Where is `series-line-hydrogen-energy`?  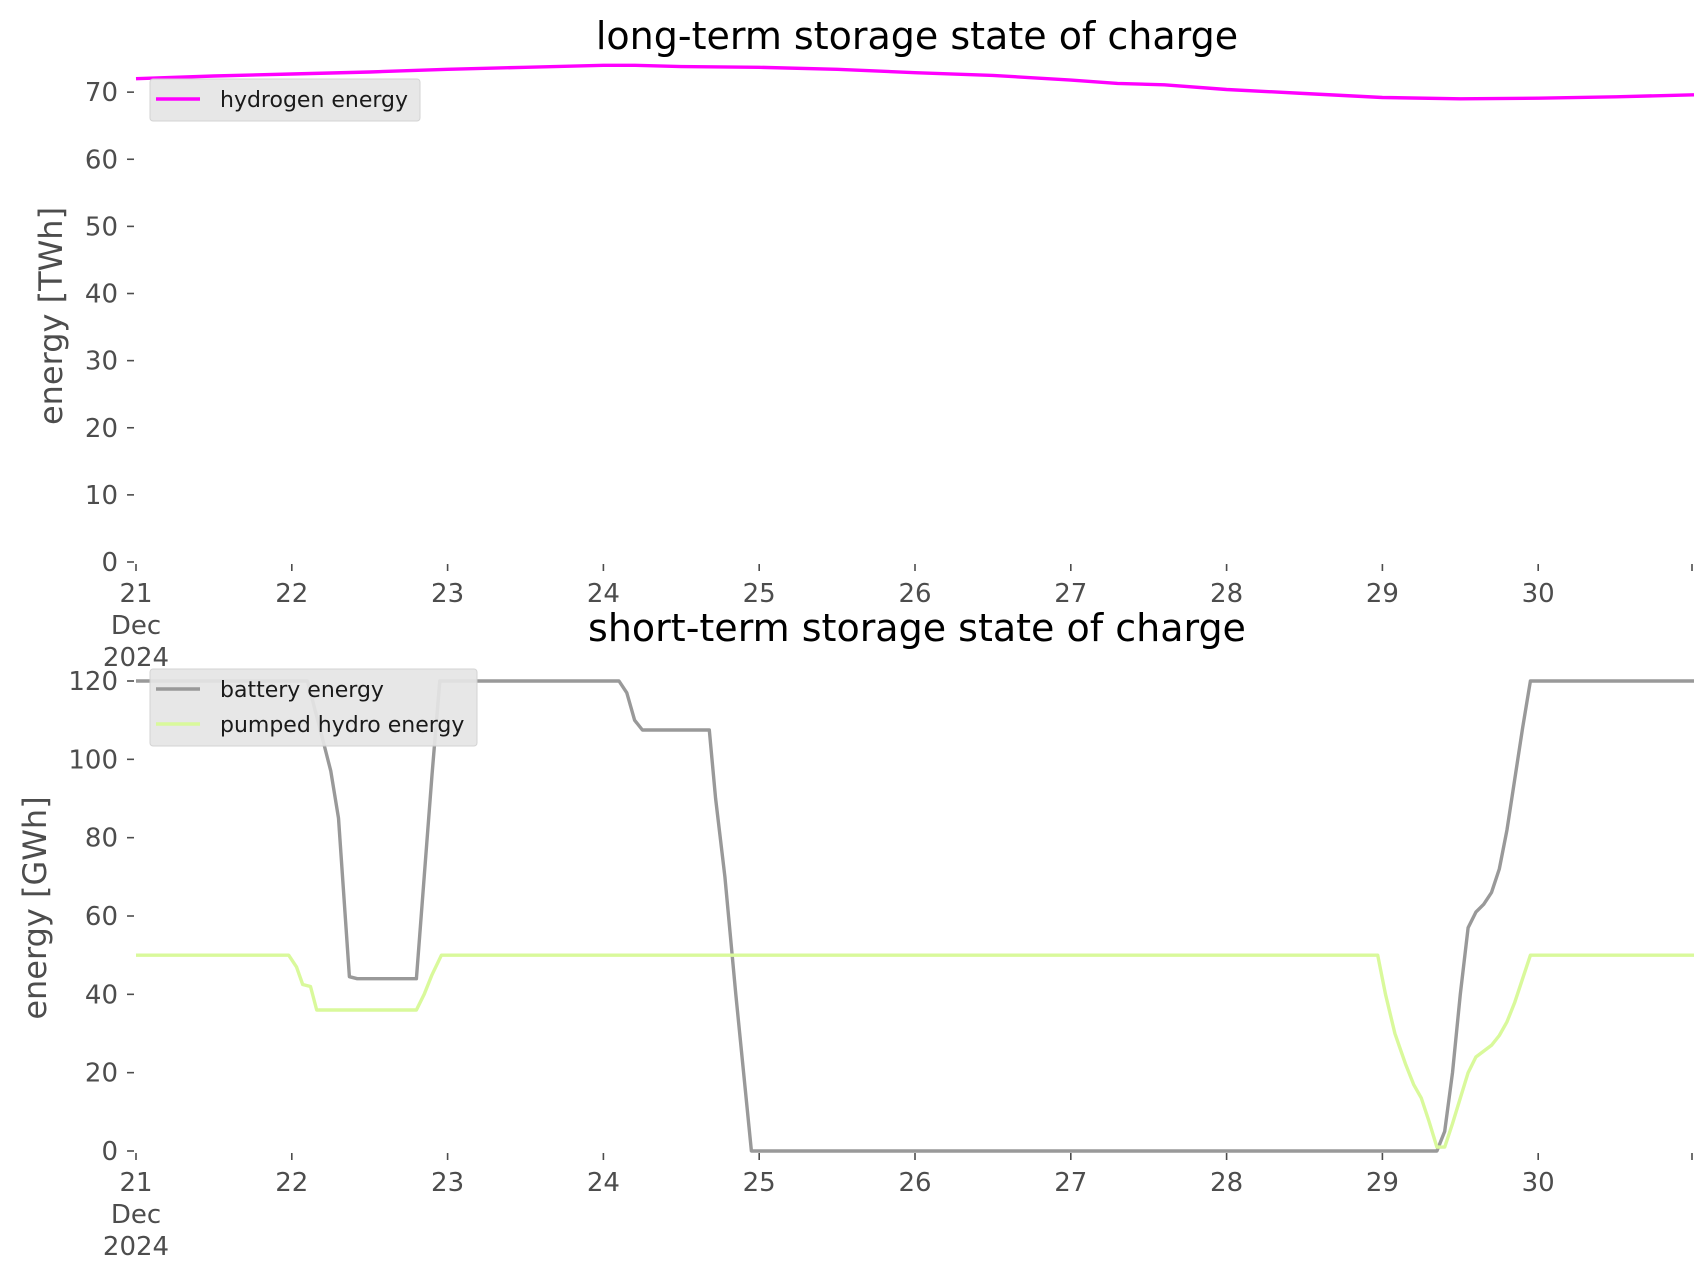 series-line-hydrogen-energy is located at coordinates (915, 82).